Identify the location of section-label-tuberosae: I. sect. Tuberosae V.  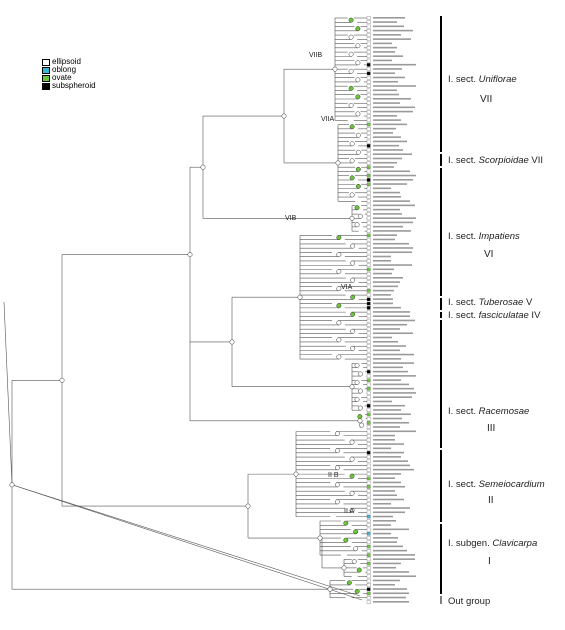
(490, 302).